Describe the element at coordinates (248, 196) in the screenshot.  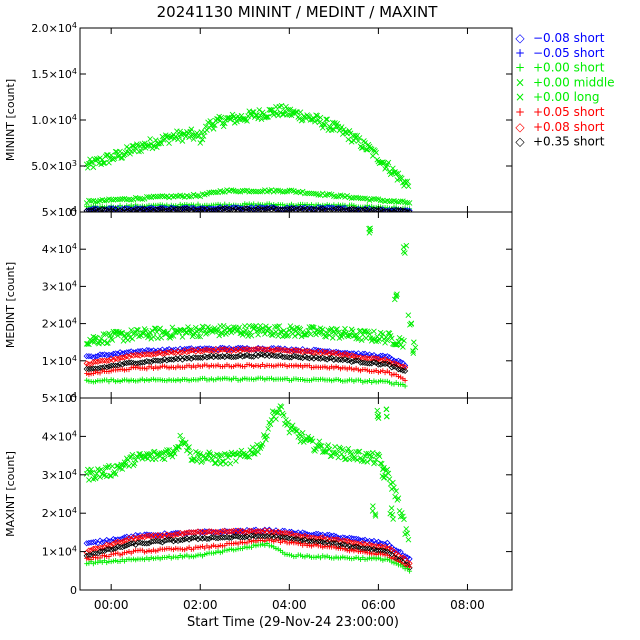
I see `series--0-00-middle` at that location.